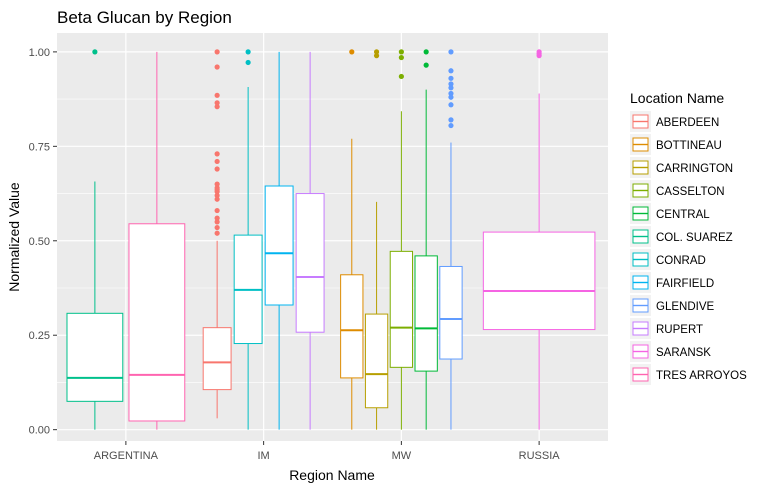 The width and height of the screenshot is (764, 489). I want to click on legend-item: CASSELTON, so click(677, 190).